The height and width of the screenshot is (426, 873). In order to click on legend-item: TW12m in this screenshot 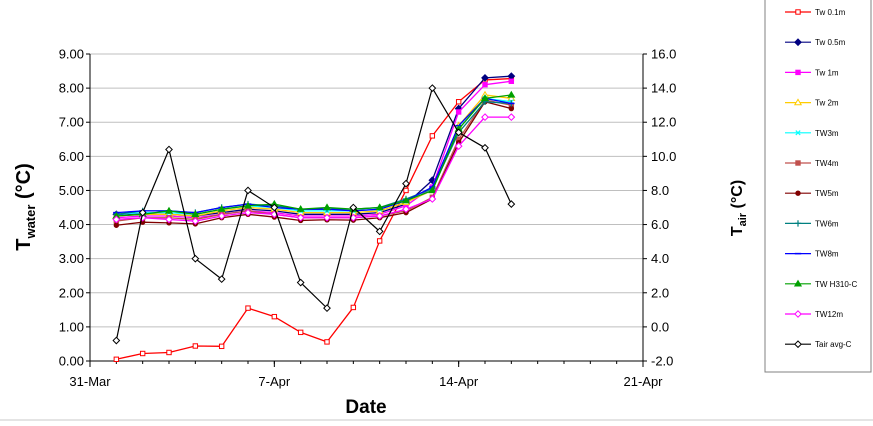, I will do `click(814, 314)`.